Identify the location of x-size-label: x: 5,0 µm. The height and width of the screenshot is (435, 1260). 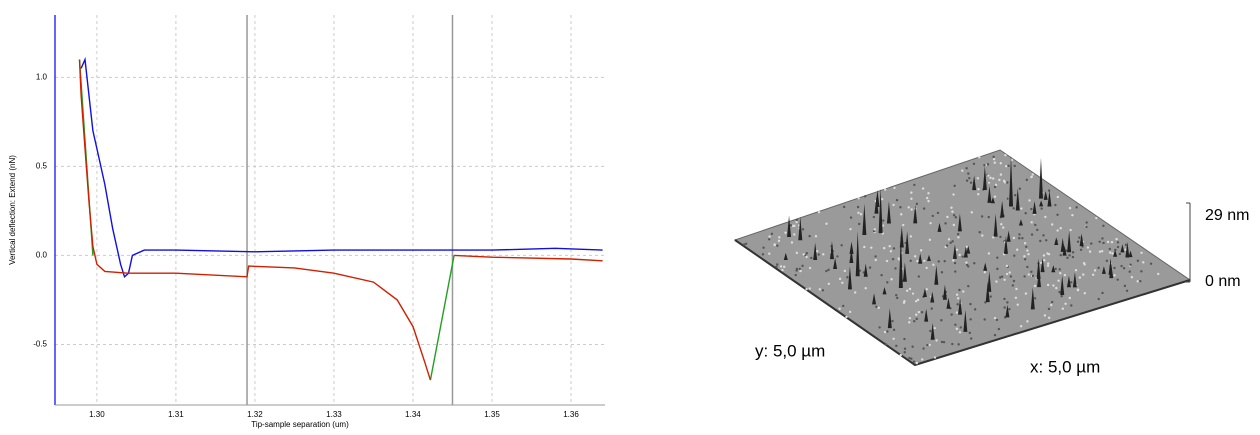
(1065, 366).